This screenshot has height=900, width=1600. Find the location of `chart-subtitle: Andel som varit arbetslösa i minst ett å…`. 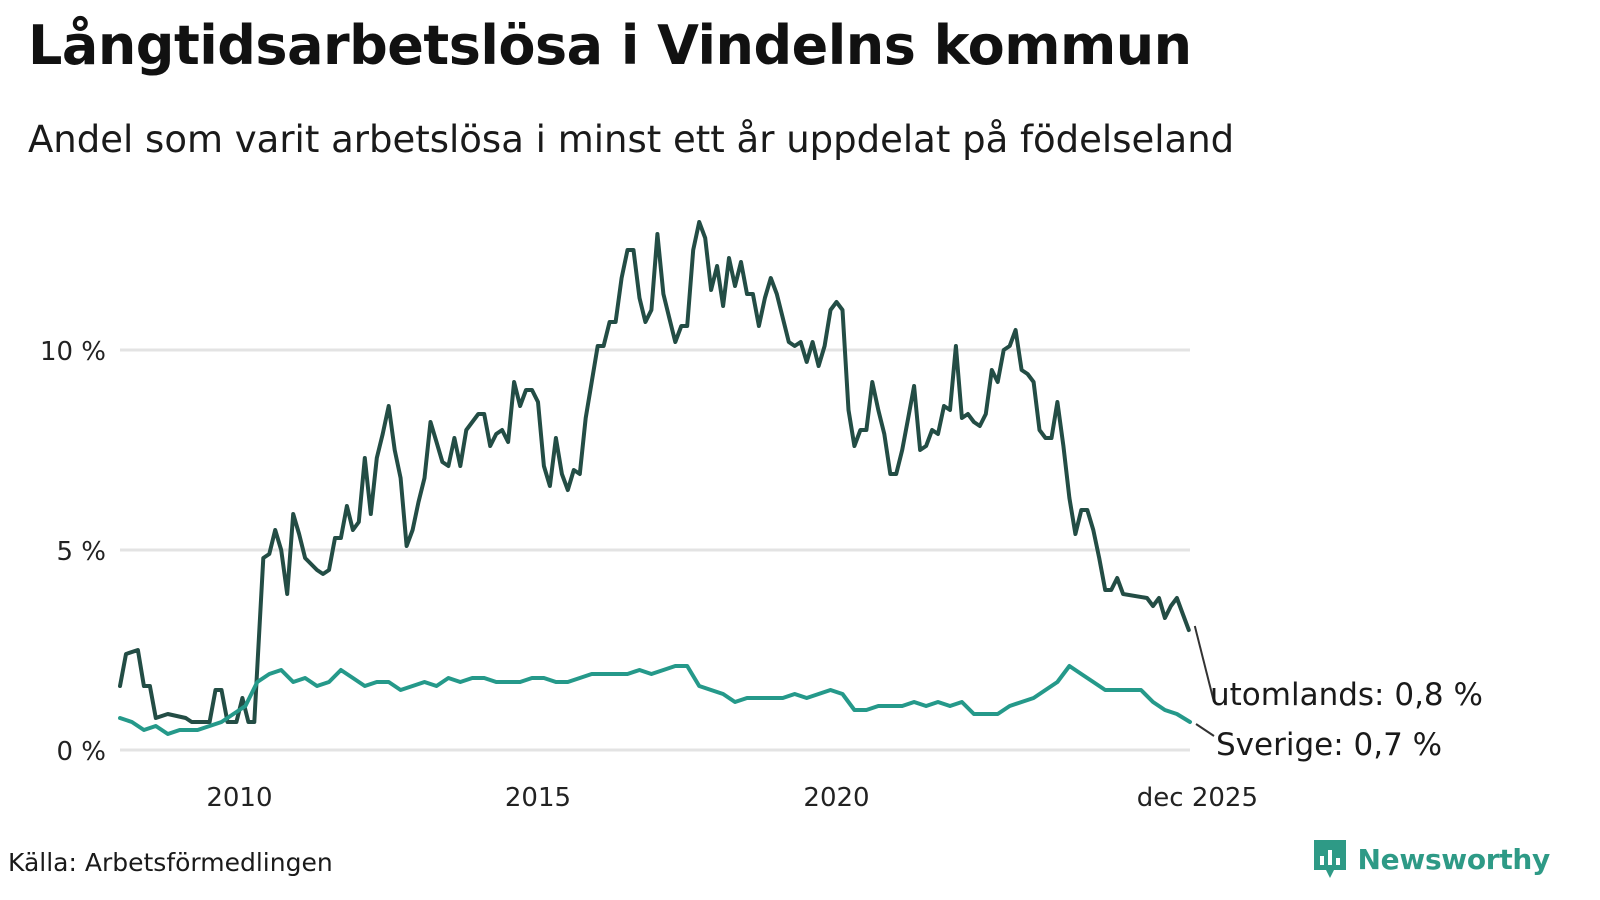

chart-subtitle: Andel som varit arbetslösa i minst ett å… is located at coordinates (631, 139).